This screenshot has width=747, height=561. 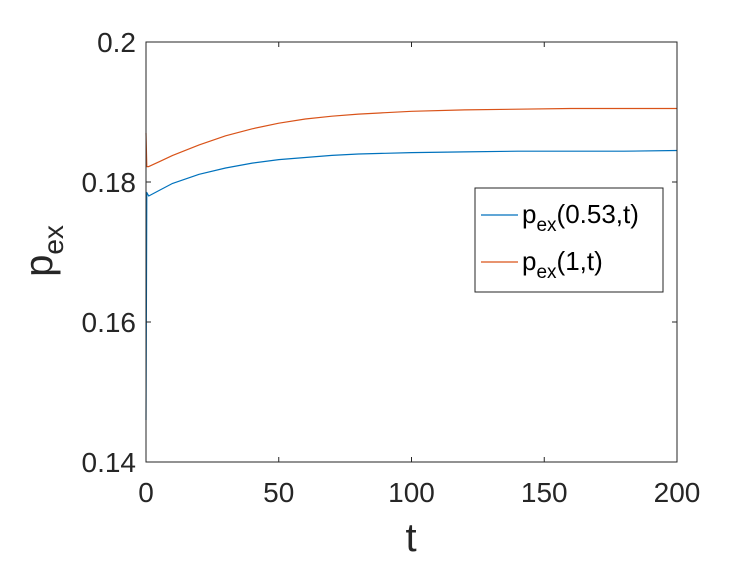 I want to click on legend: pex(0.53,t) pex(1,t), so click(x=569, y=240).